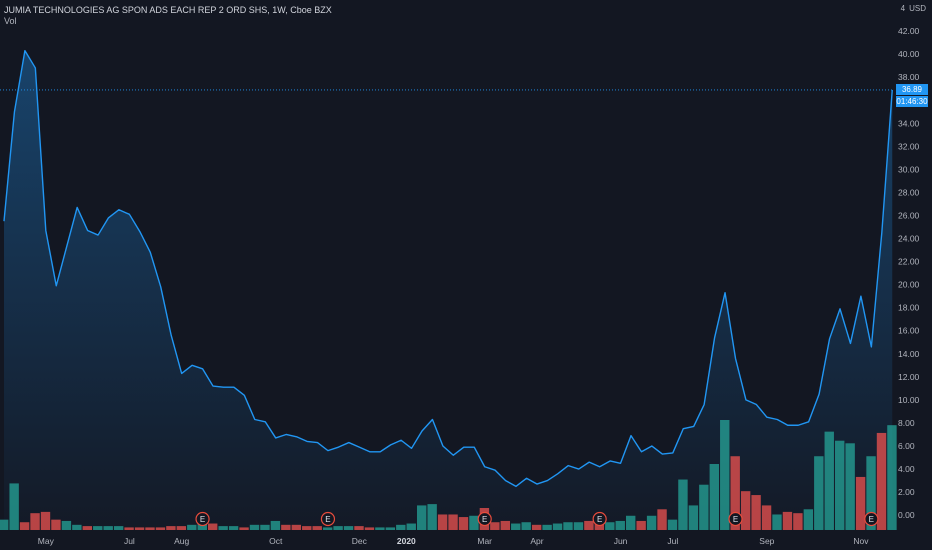  Describe the element at coordinates (909, 308) in the screenshot. I see `price-tick-label: 18.00` at that location.